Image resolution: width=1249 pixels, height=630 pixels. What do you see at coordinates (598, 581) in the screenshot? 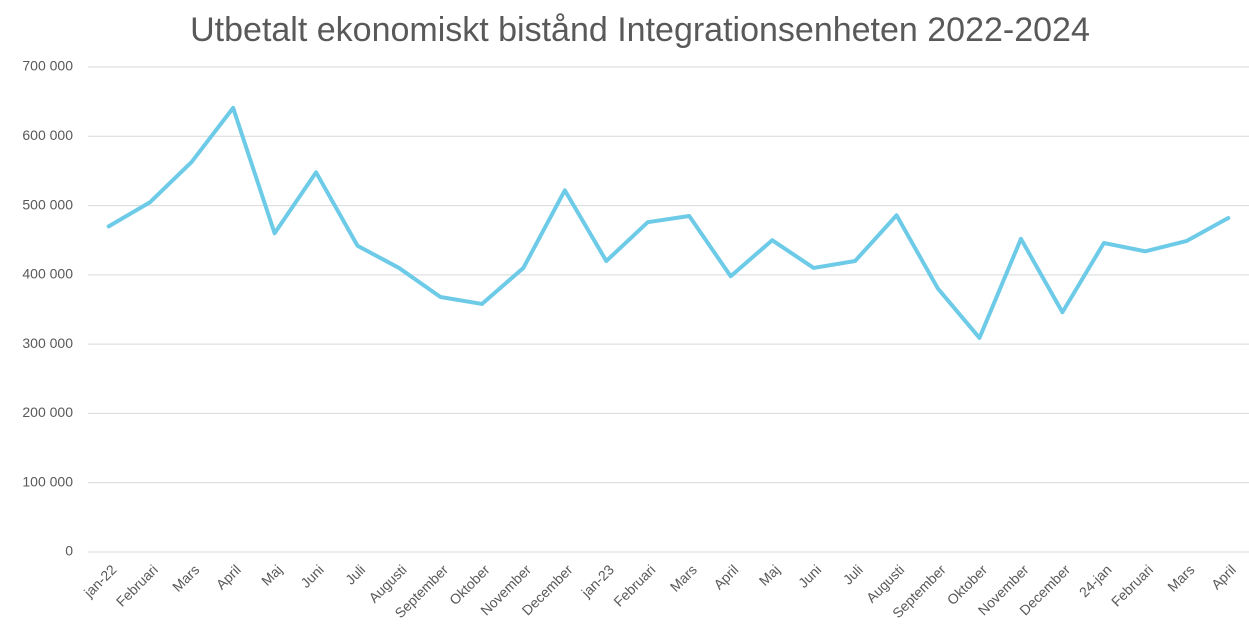
I see `x-tick-label: jan-23` at bounding box center [598, 581].